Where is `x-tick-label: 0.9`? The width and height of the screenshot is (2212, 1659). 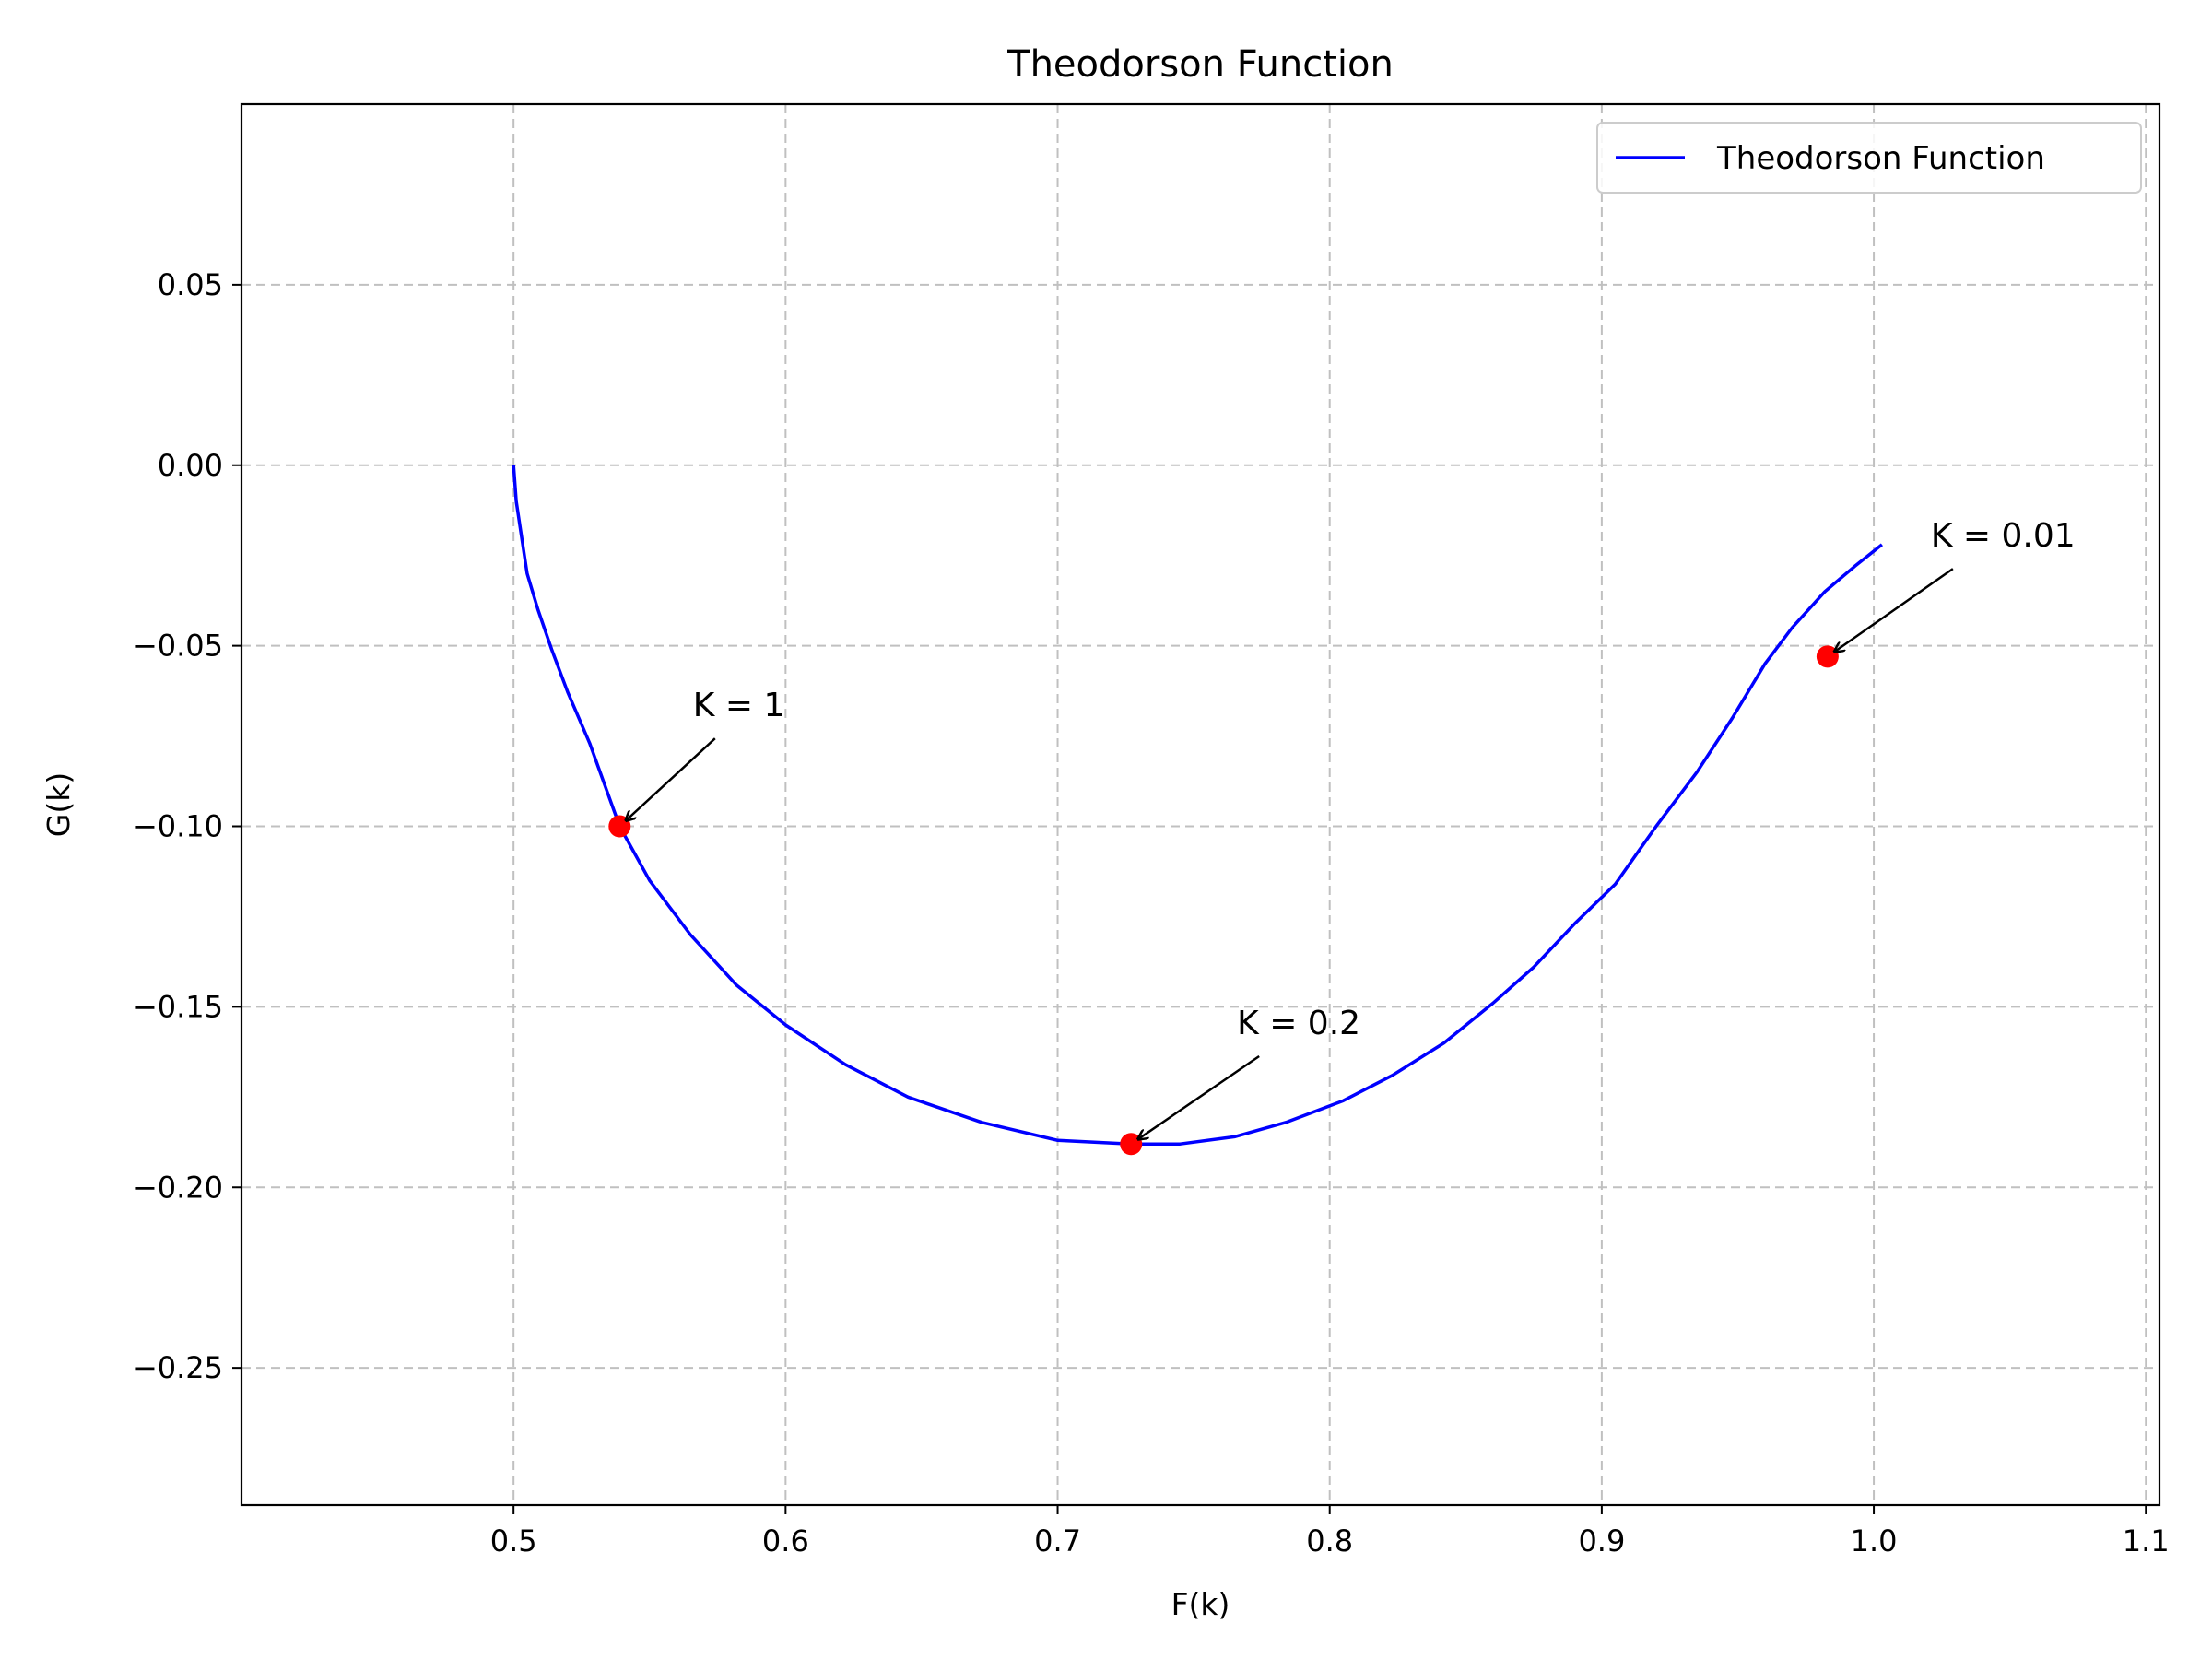 x-tick-label: 0.9 is located at coordinates (1601, 1541).